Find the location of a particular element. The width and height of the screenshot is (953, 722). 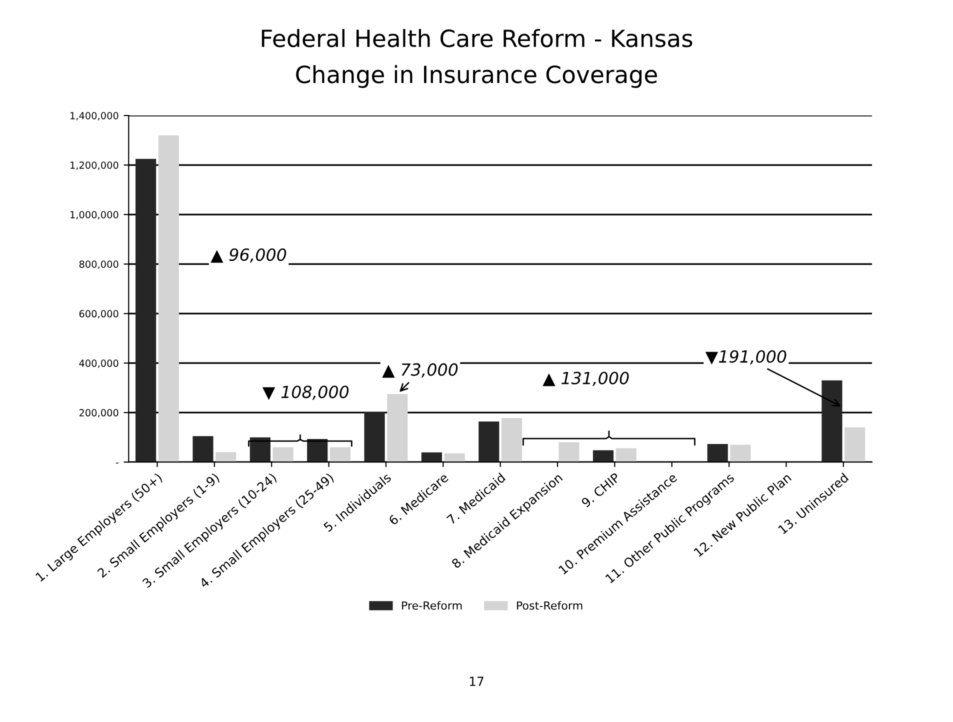

annotation: ▲ 131,000 is located at coordinates (585, 379).